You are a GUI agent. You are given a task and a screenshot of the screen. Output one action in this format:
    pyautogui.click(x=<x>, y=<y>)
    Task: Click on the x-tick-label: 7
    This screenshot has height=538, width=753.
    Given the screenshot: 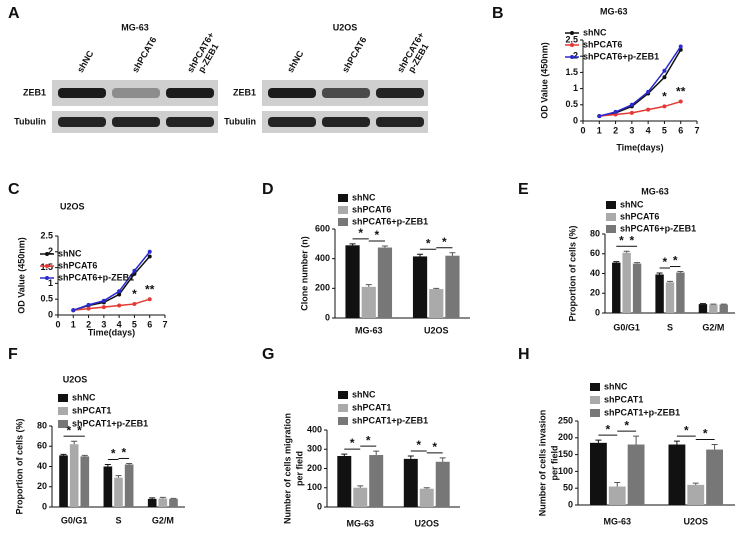 What is the action you would take?
    pyautogui.click(x=696, y=130)
    